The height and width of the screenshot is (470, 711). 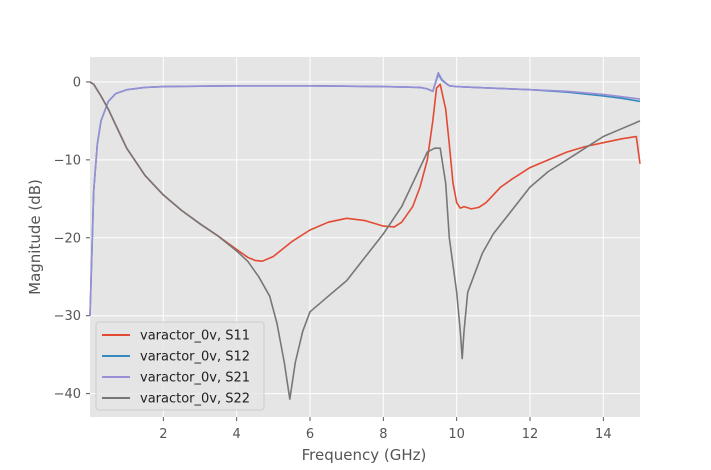 I want to click on legend-label-1: varactor_0v, S11, so click(x=195, y=336).